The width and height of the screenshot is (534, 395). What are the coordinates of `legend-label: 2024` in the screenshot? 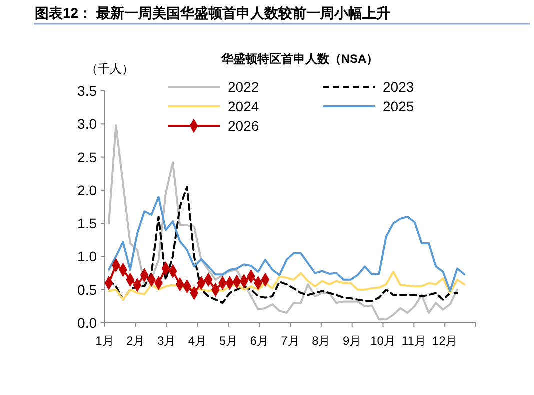 It's located at (244, 106).